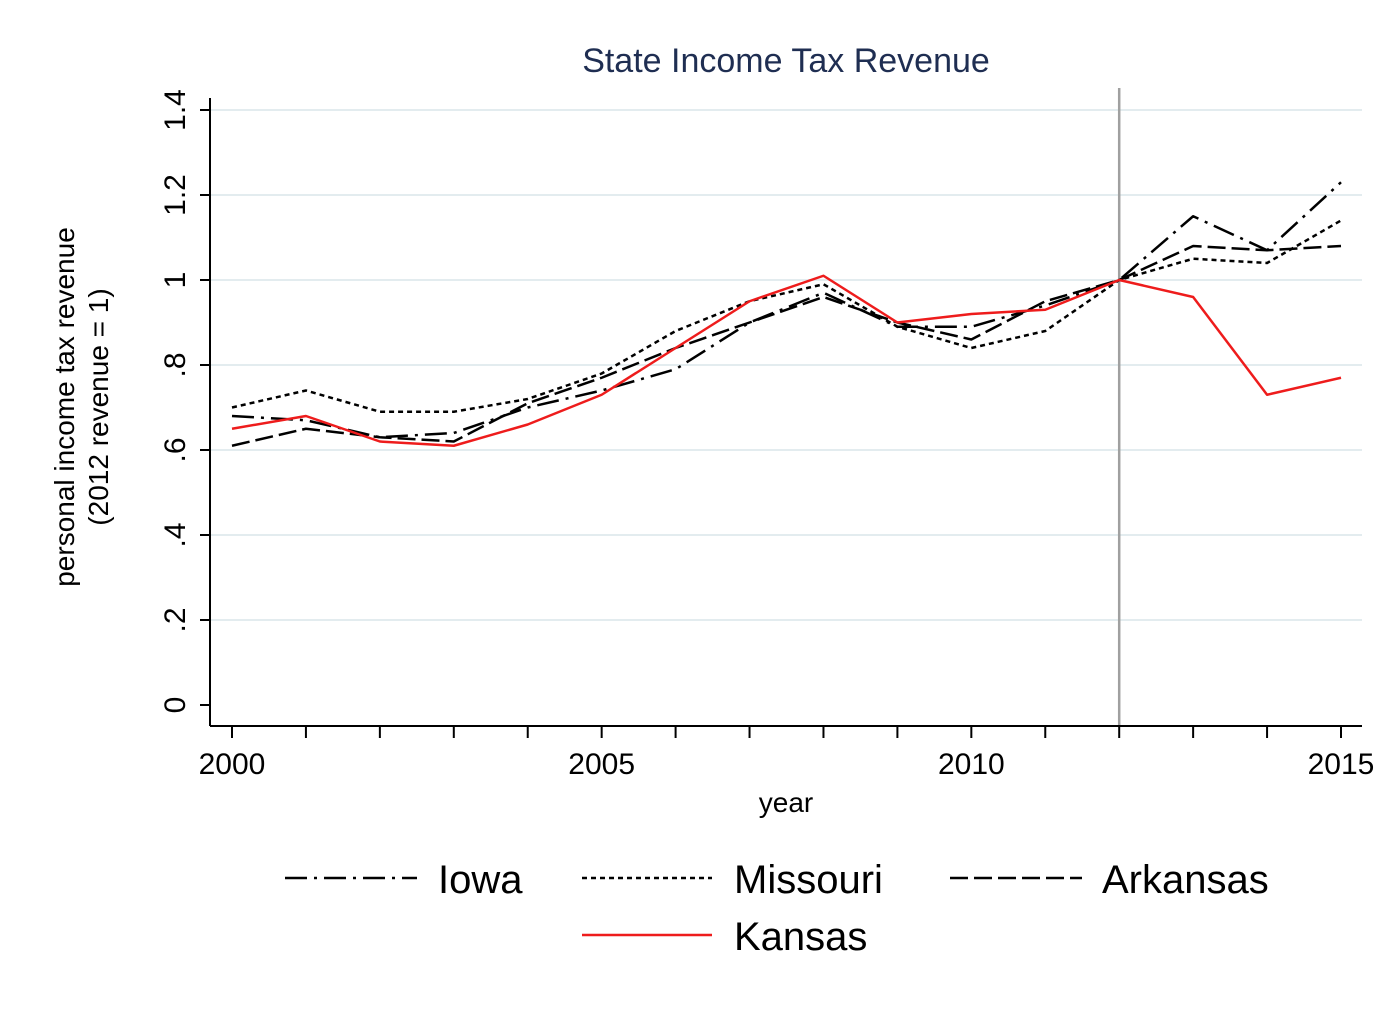 Image resolution: width=1400 pixels, height=1019 pixels. Describe the element at coordinates (724, 937) in the screenshot. I see `legend-item-kansas: Kansas` at that location.